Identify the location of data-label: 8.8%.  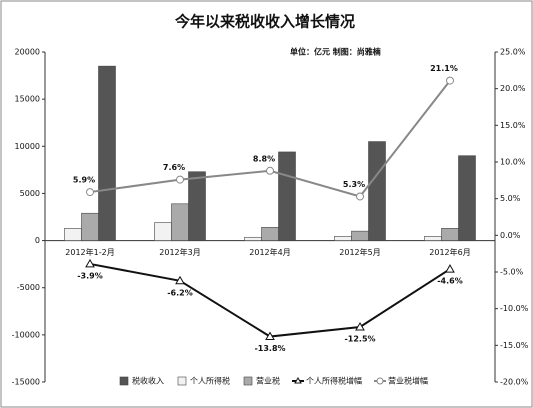
(264, 158).